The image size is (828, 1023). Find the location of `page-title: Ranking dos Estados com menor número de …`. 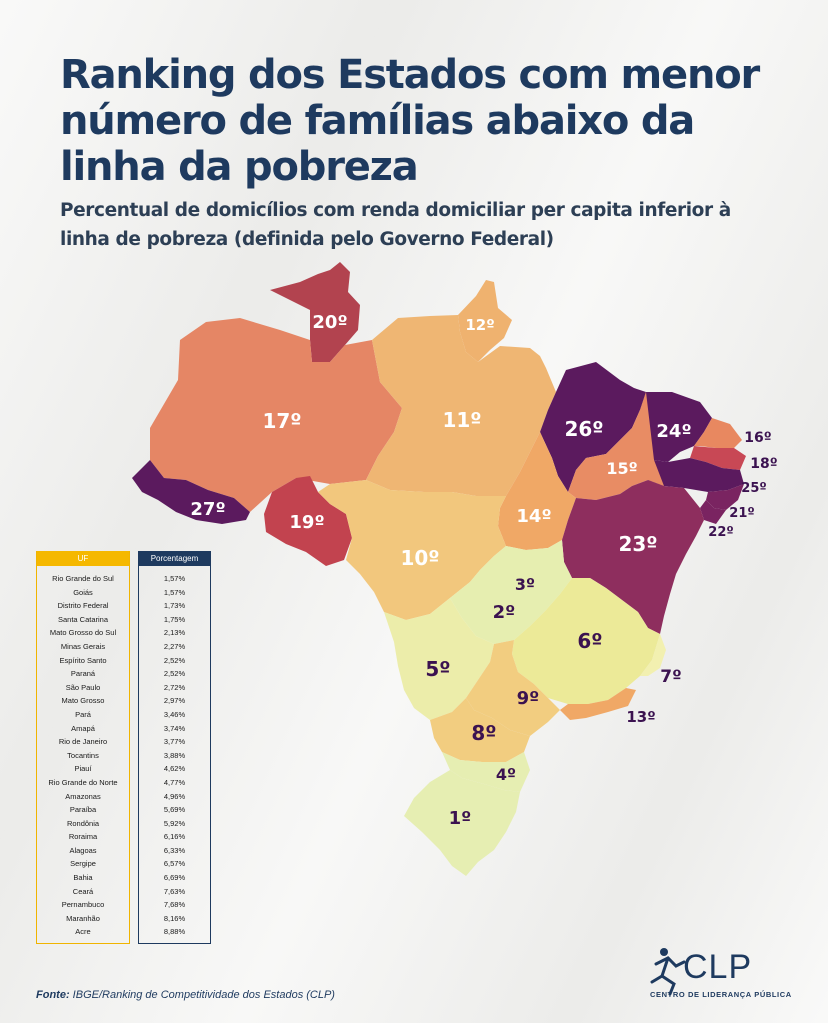

page-title: Ranking dos Estados com menor número de … is located at coordinates (410, 121).